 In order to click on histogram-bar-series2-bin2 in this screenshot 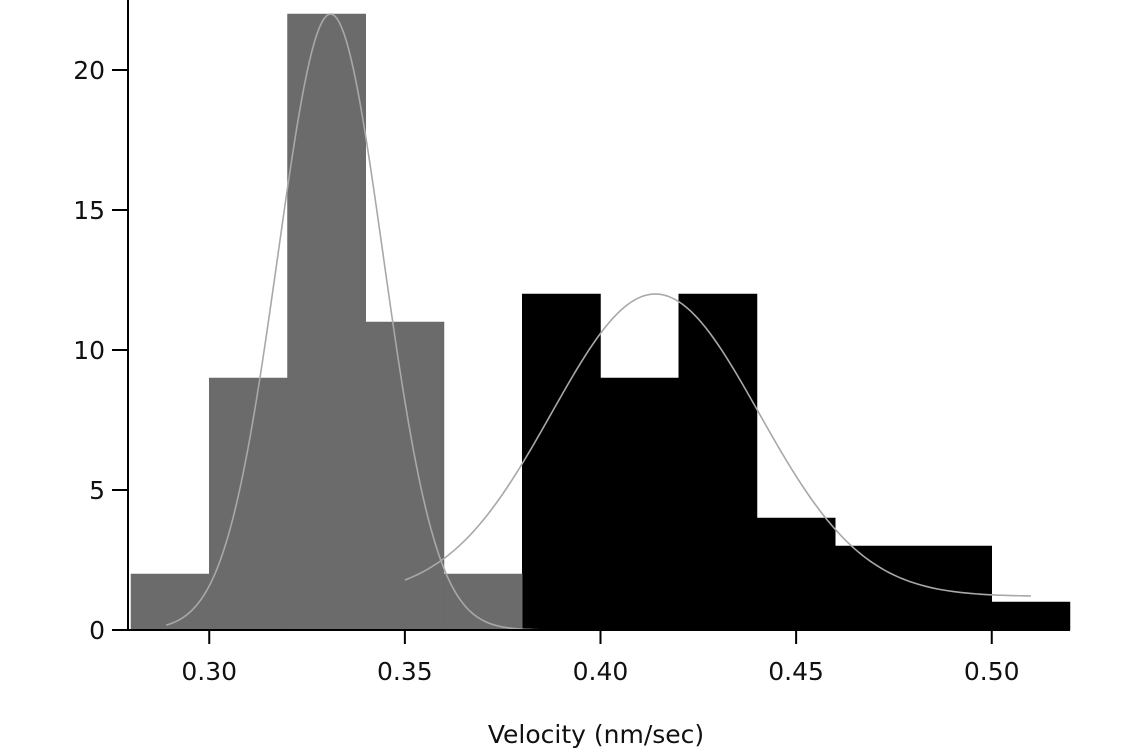, I will do `click(561, 462)`.